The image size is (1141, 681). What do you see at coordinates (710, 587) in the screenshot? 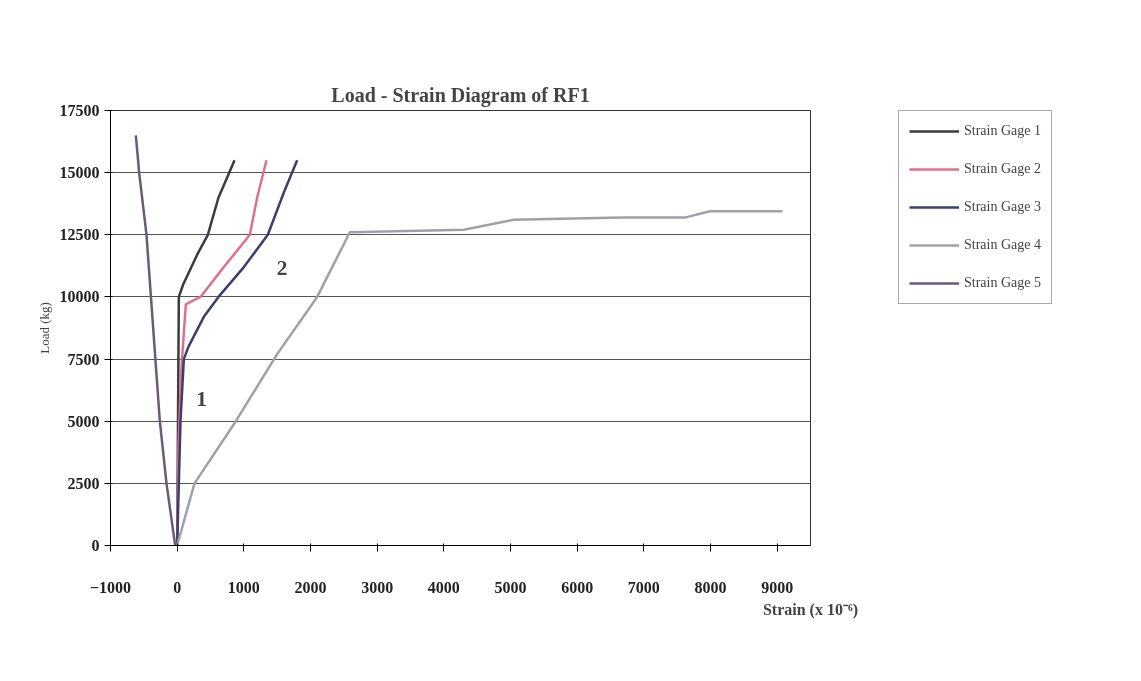
I see `x-tick-label: 8000` at bounding box center [710, 587].